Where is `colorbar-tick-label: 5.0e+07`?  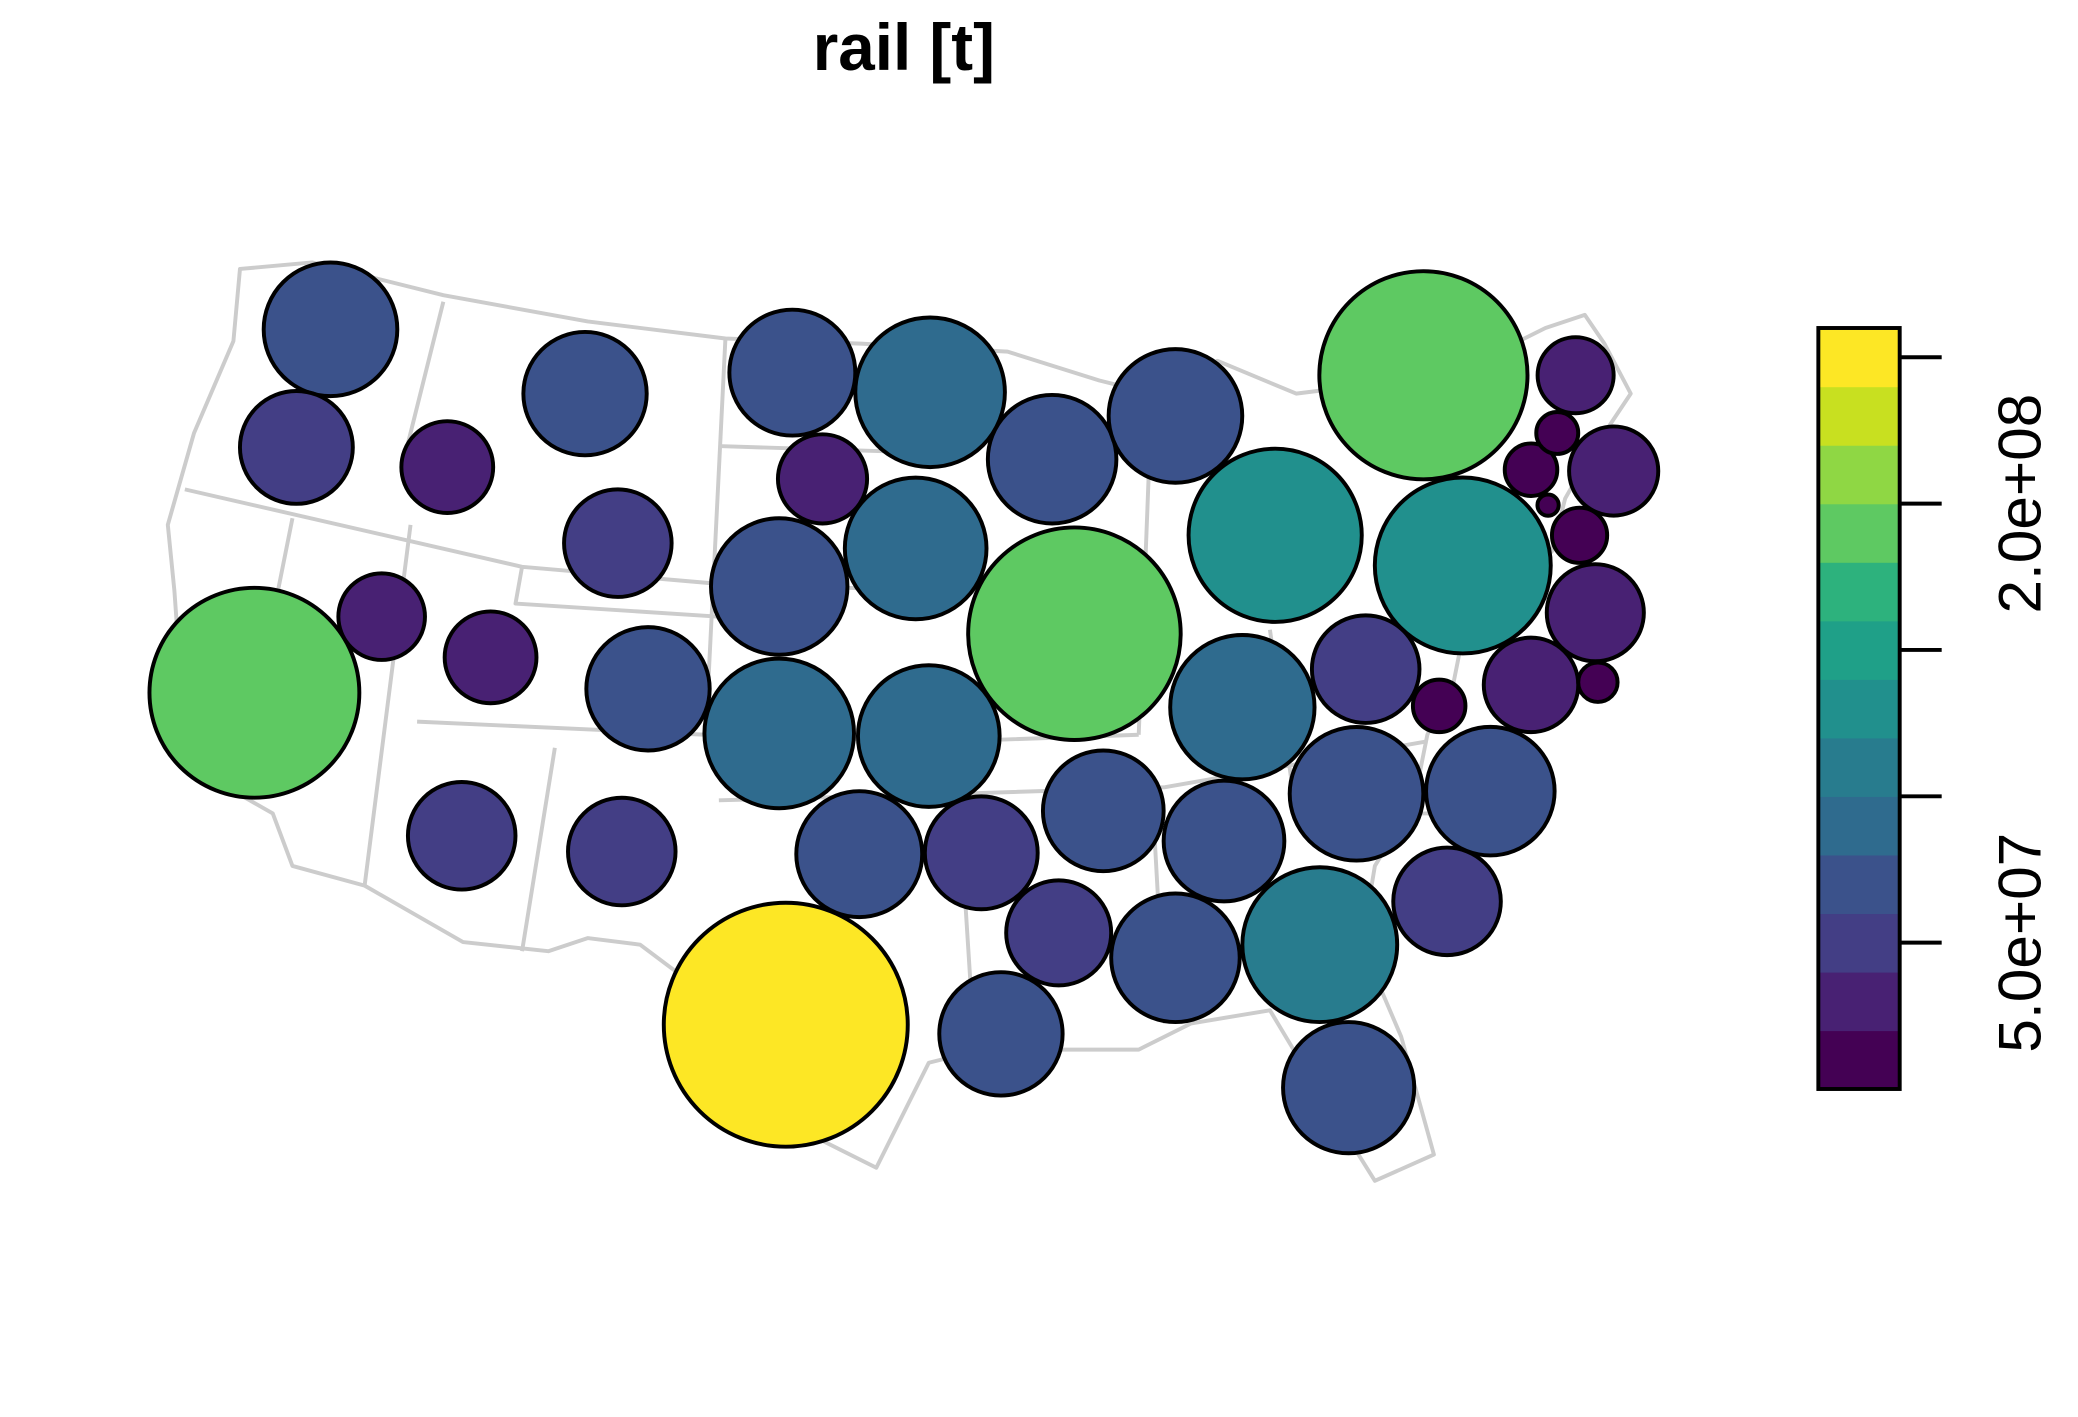
colorbar-tick-label: 5.0e+07 is located at coordinates (2019, 943).